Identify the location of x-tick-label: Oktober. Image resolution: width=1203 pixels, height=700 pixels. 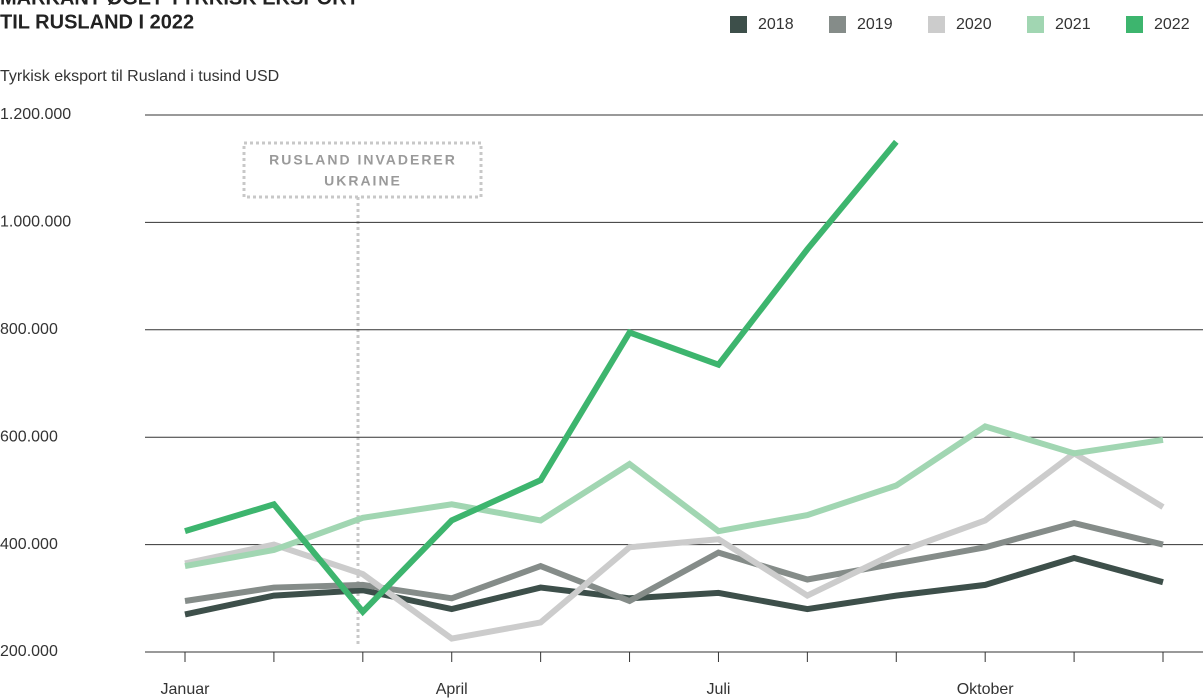
(986, 689).